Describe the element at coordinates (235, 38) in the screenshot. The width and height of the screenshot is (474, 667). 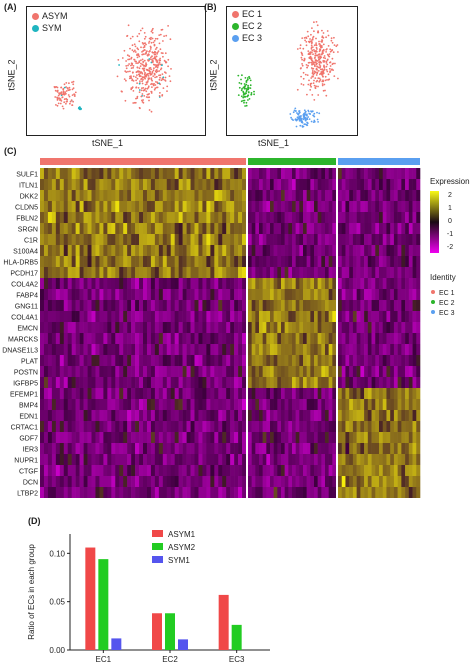
I see `legend-dot-ec3` at that location.